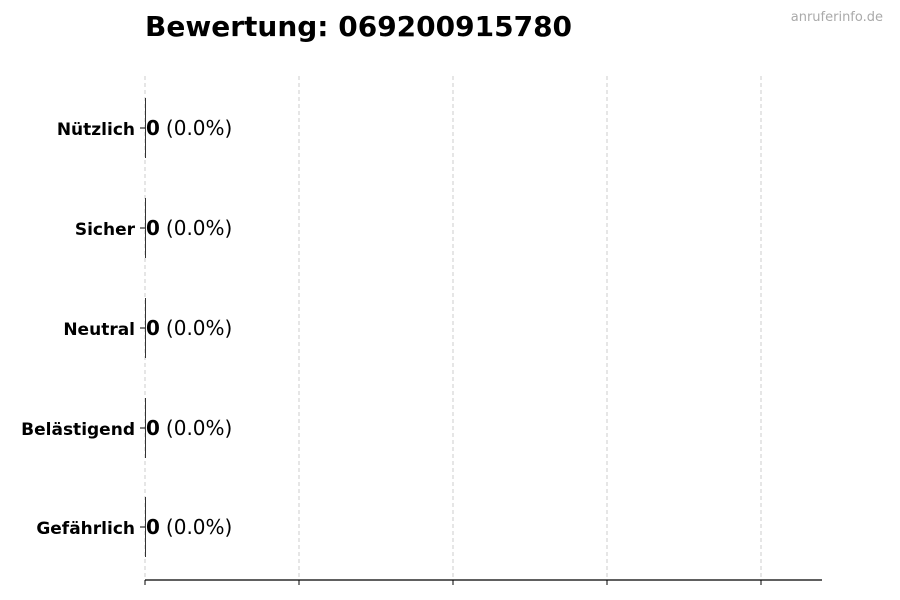 The height and width of the screenshot is (600, 900). Describe the element at coordinates (105, 230) in the screenshot. I see `category-label: Sicher` at that location.